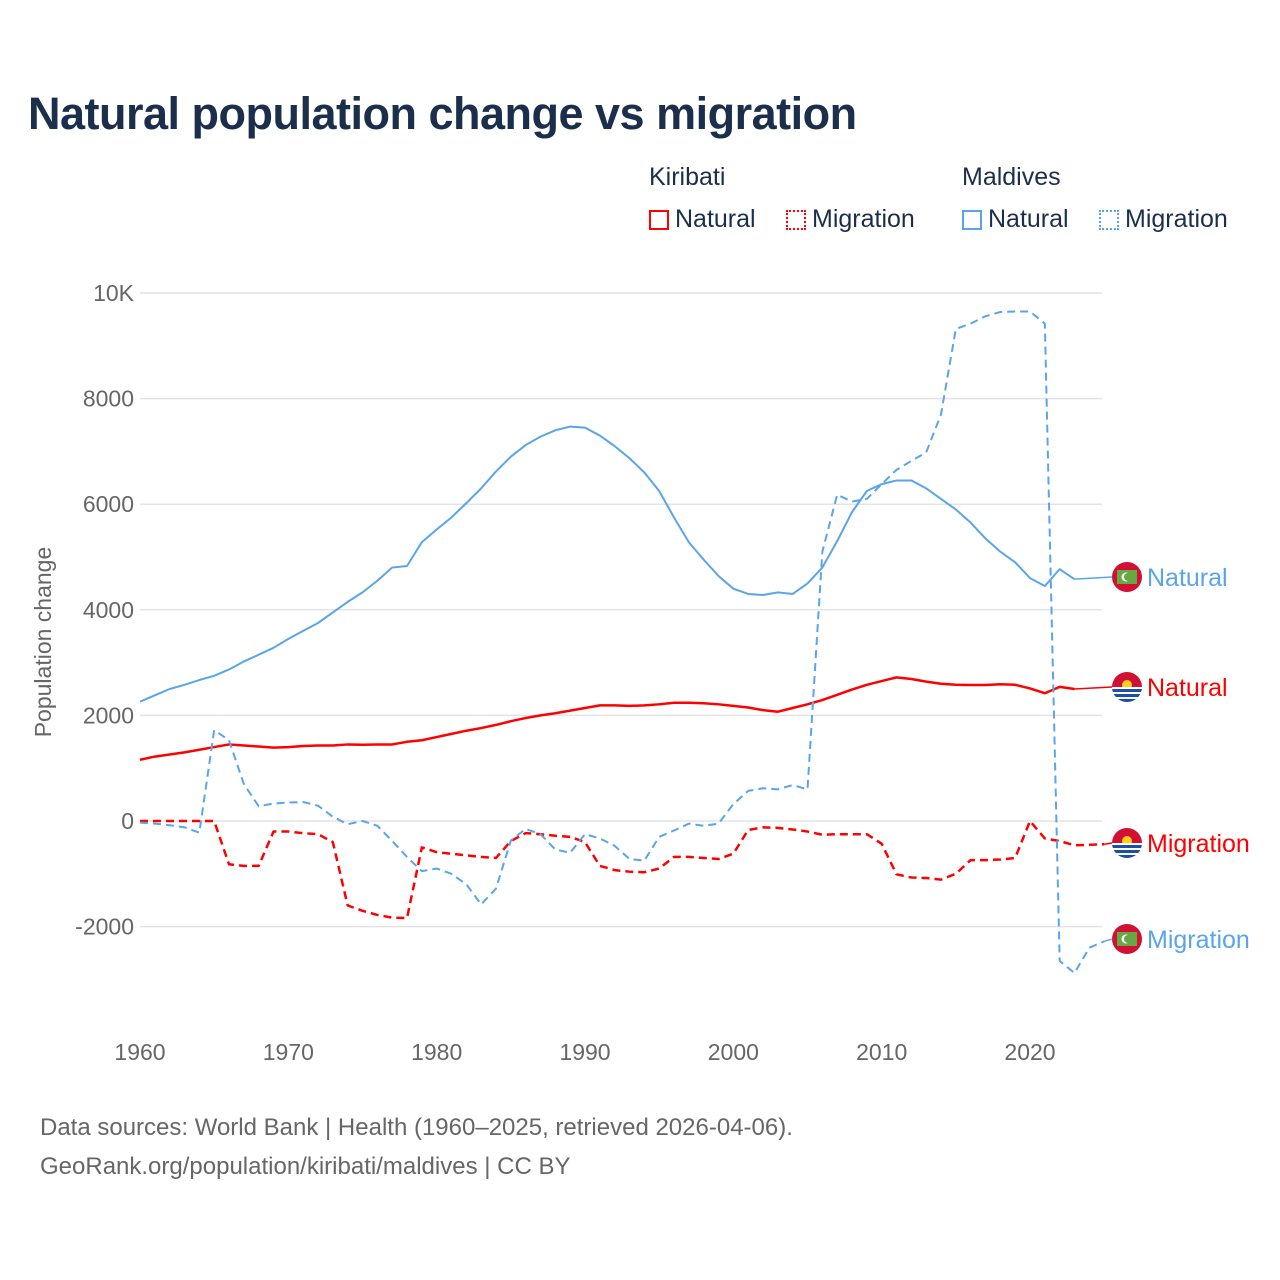 The image size is (1280, 1280). I want to click on y-tick-label: 2000, so click(108, 715).